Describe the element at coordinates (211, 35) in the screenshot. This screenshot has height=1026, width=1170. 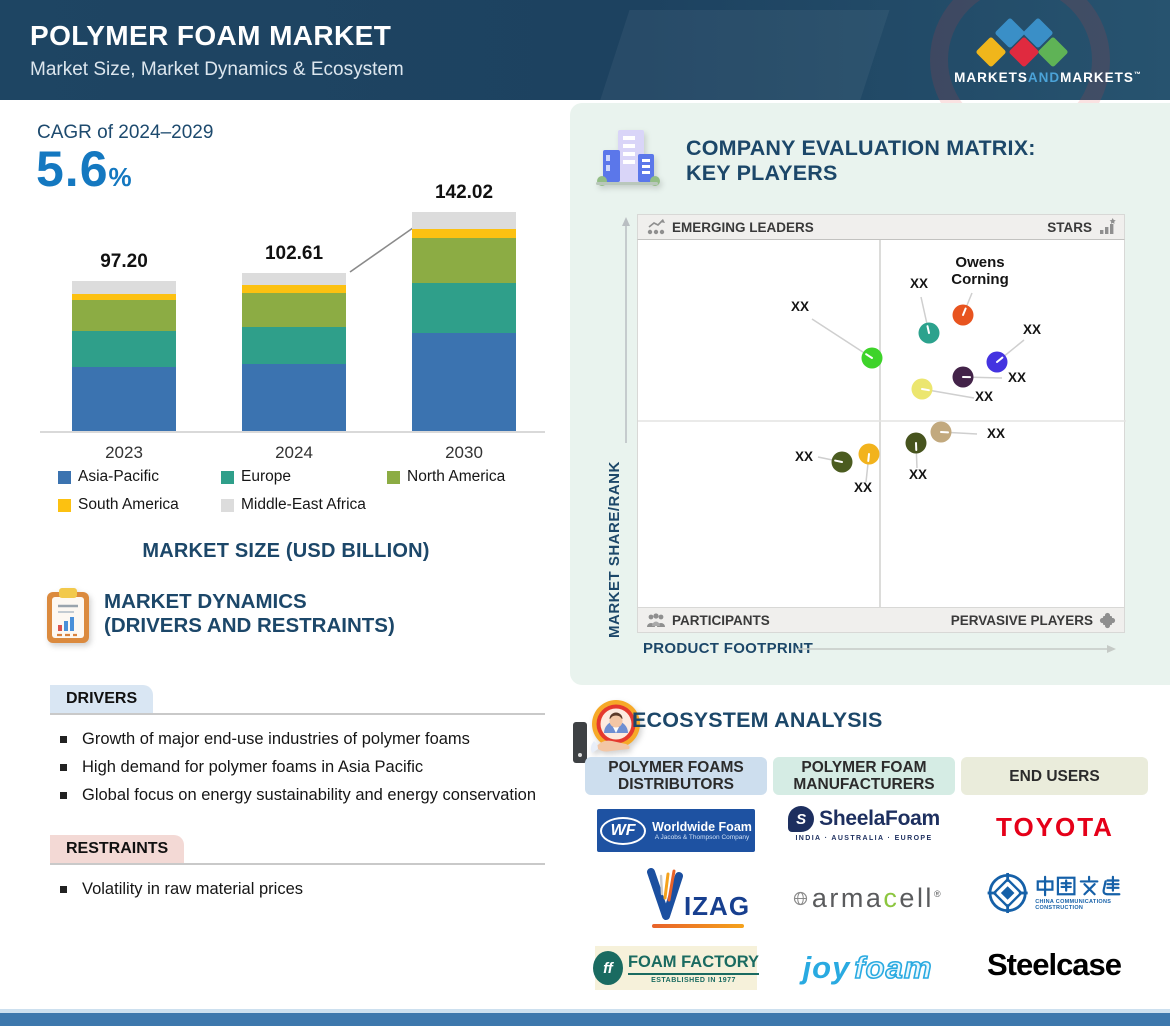
I see `page-title: POLYMER FOAM MARKET` at that location.